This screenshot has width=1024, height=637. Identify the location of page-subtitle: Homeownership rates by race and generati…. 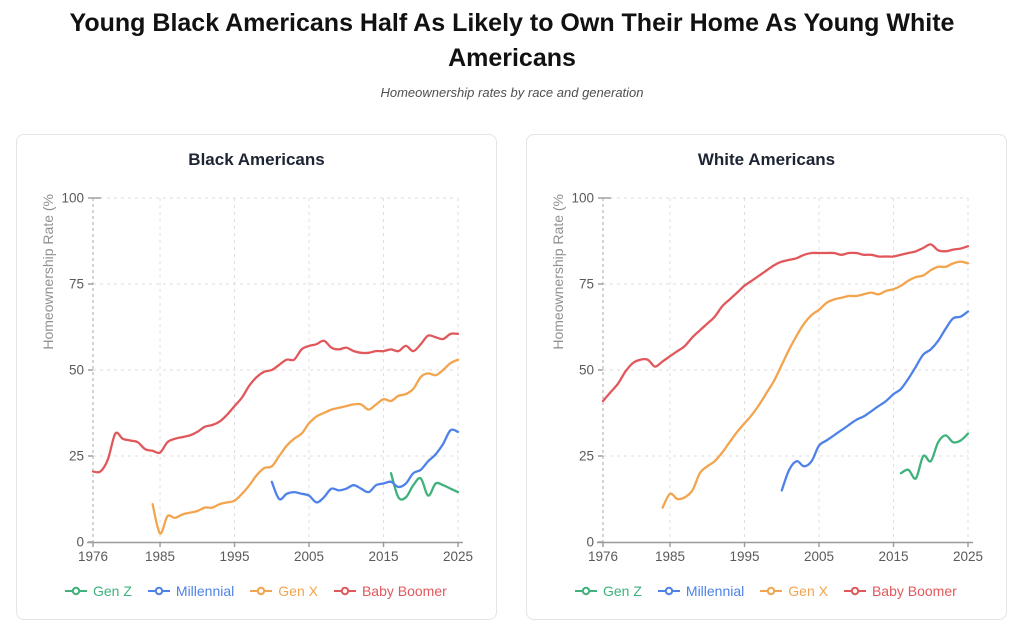
(512, 92).